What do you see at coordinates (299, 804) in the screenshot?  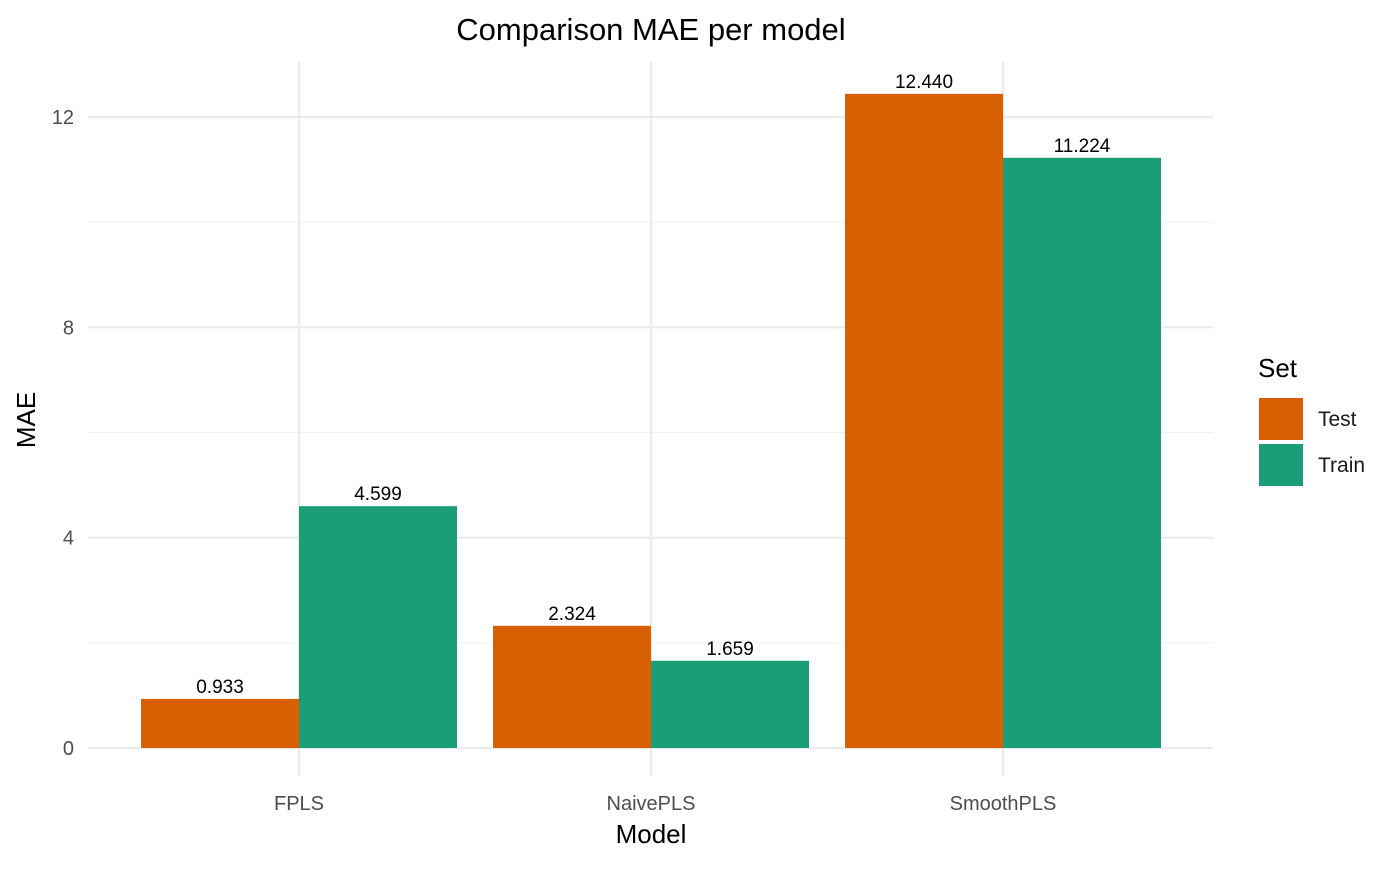 I see `x-tick-label: FPLS` at bounding box center [299, 804].